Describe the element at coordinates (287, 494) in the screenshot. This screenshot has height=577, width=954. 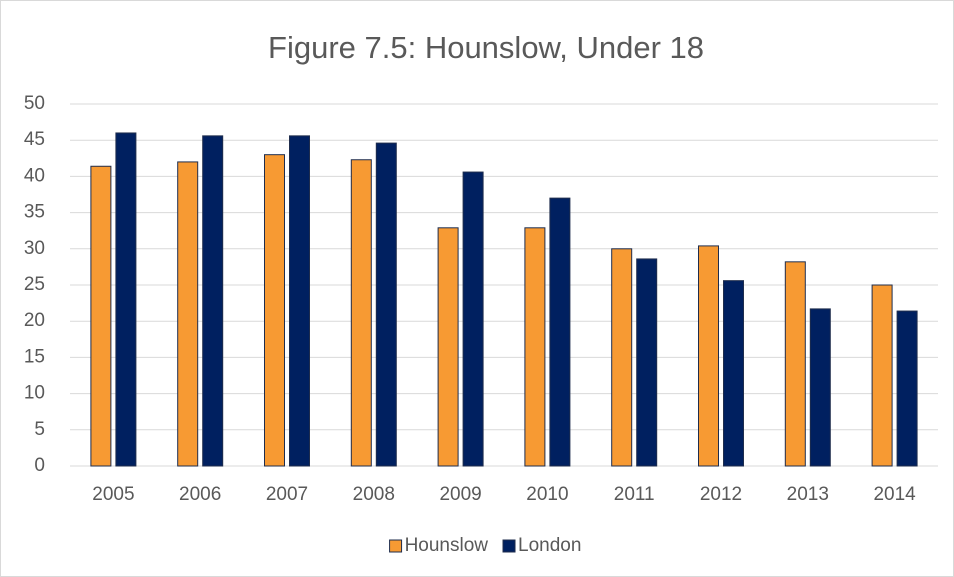
I see `x-tick-label: 2007` at that location.